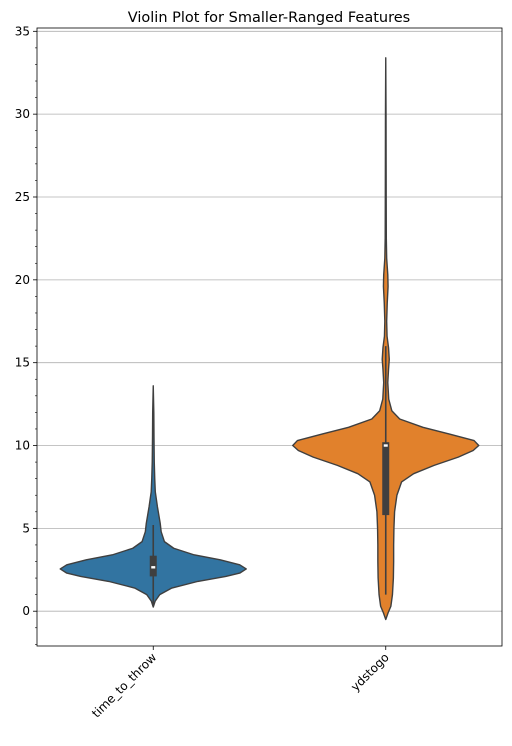 The height and width of the screenshot is (746, 512). I want to click on violin-iqr-box-time_to_throw, so click(153, 566).